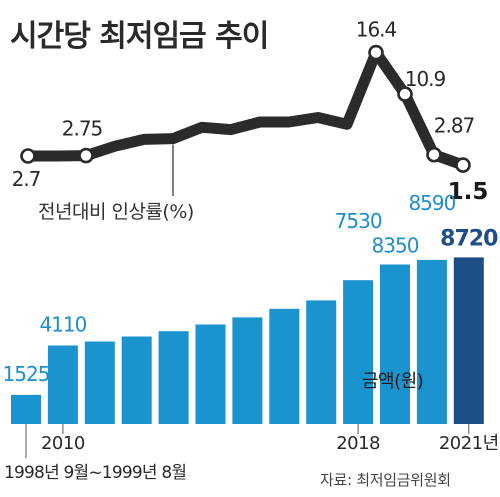  Describe the element at coordinates (95, 473) in the screenshot. I see `first-bar-period-note: 1998년 9월~1999년 8월` at that location.